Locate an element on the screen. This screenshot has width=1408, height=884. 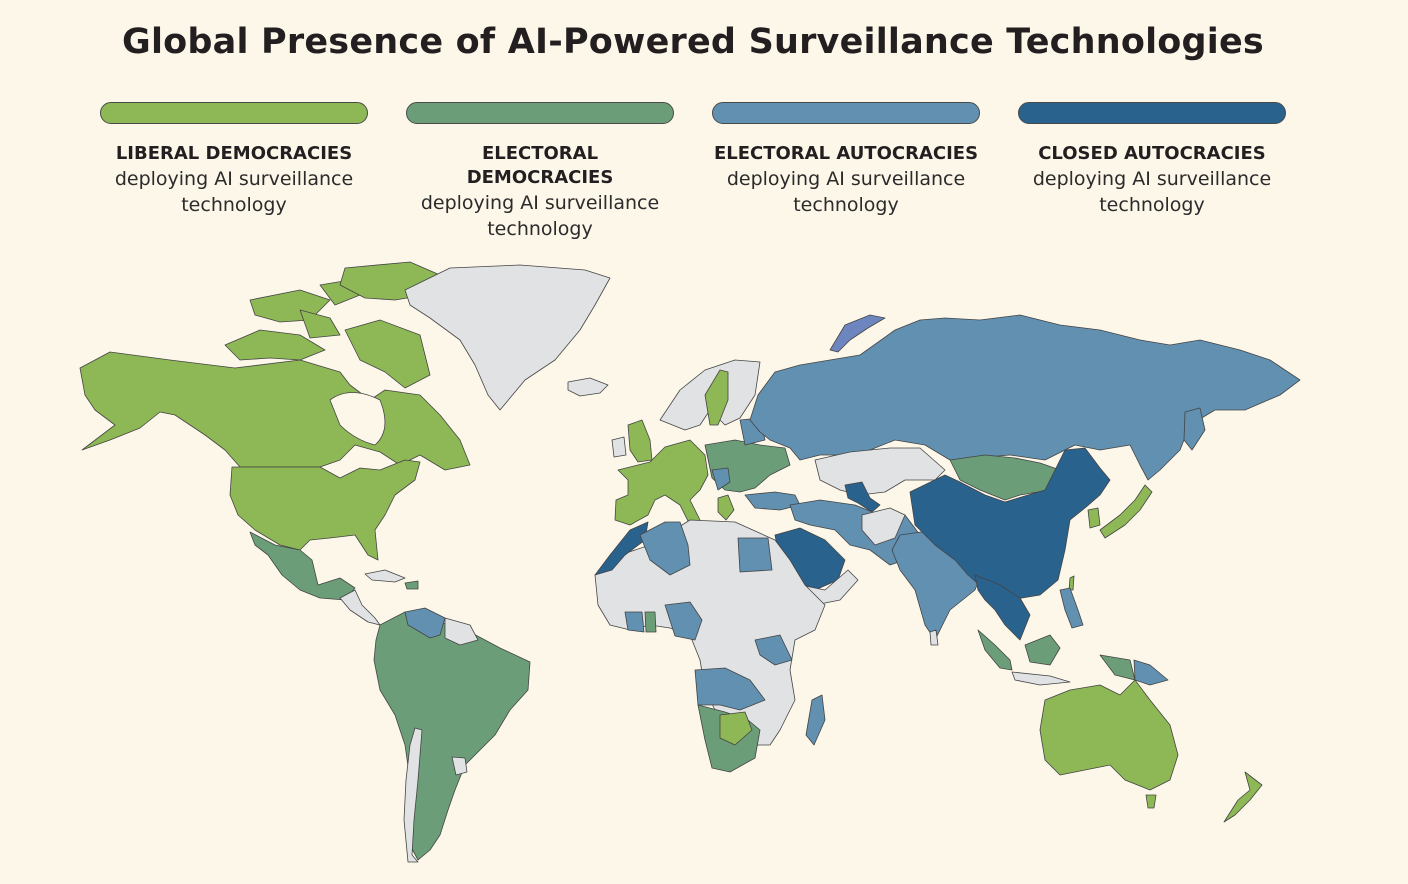
region-africa is located at coordinates (710, 646).